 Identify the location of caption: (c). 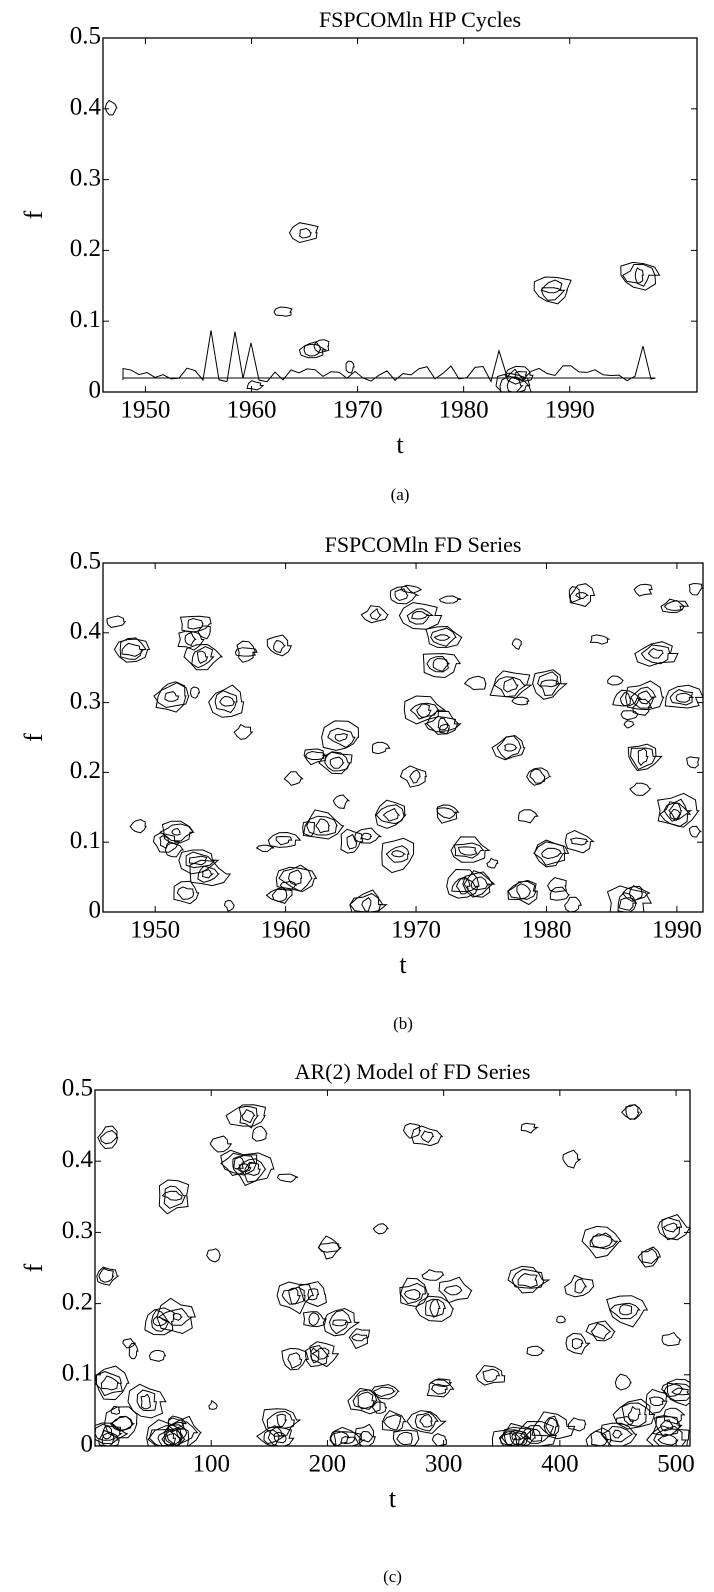
(392, 1576).